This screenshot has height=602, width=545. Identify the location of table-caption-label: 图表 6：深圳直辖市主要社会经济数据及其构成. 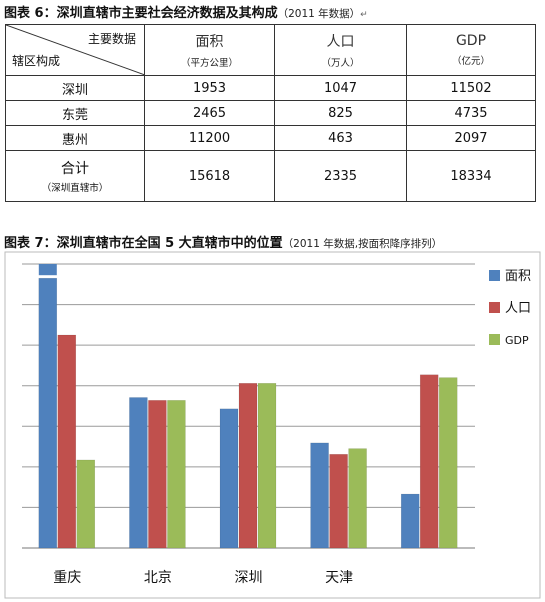
(141, 13).